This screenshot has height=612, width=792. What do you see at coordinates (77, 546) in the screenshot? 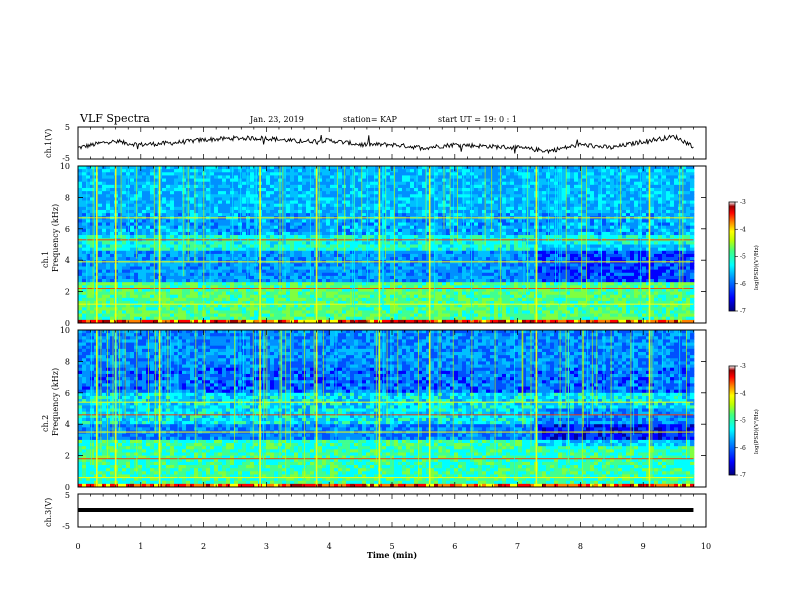
I see `x-tick-label: 0` at bounding box center [77, 546].